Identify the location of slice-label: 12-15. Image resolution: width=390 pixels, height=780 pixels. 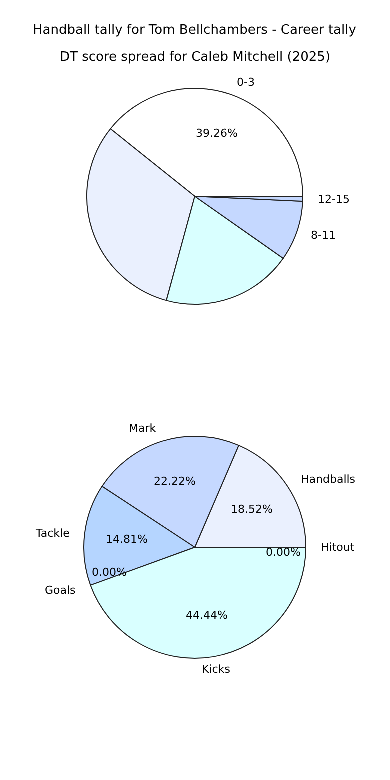
(334, 199).